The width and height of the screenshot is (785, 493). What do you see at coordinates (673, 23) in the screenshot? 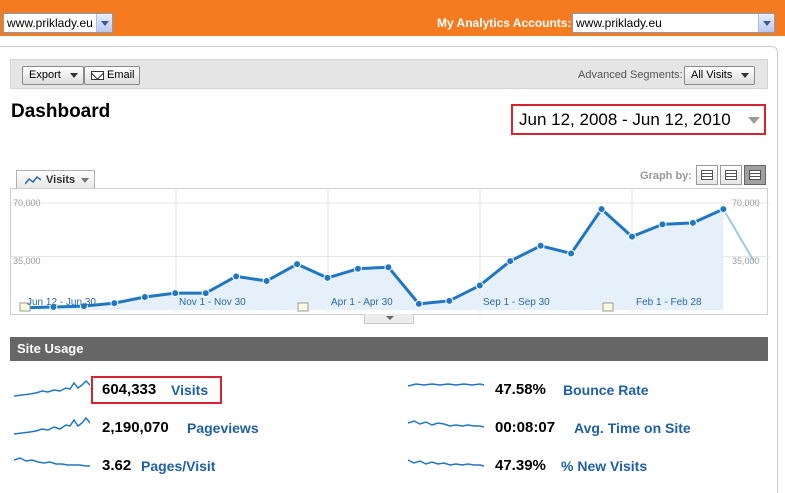
I see `accounts-select: www.priklady.eu` at bounding box center [673, 23].